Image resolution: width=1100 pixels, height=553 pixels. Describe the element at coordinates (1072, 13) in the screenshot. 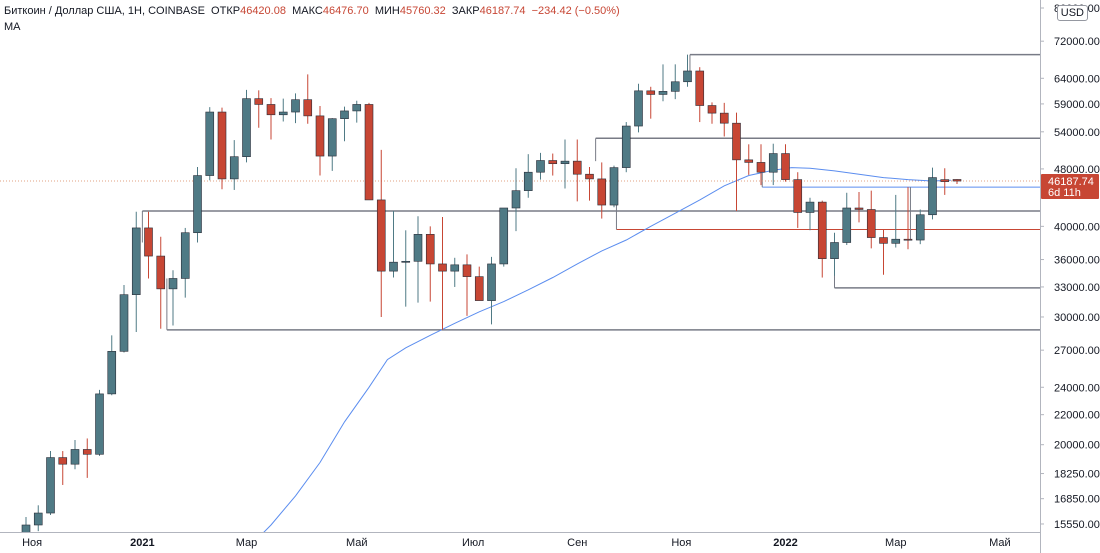

I see `currency-button: USD` at that location.